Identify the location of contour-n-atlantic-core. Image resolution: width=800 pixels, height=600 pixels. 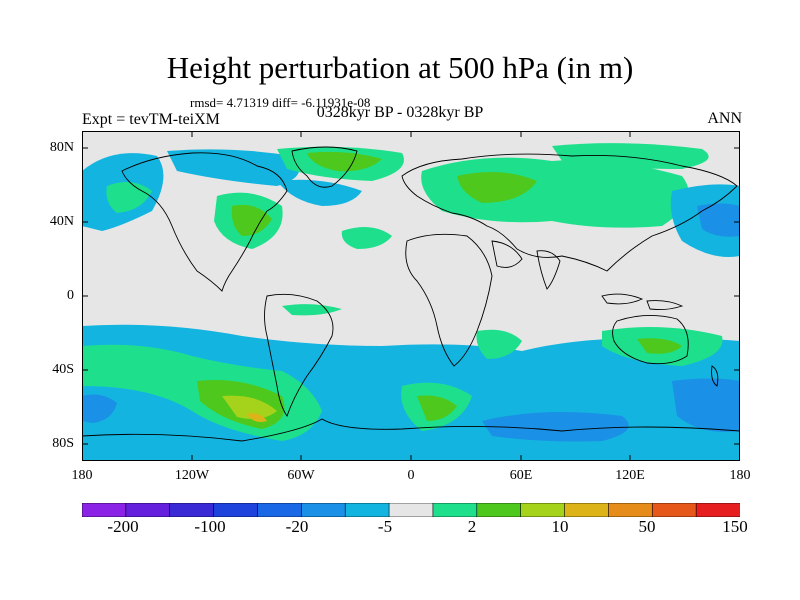
(344, 161).